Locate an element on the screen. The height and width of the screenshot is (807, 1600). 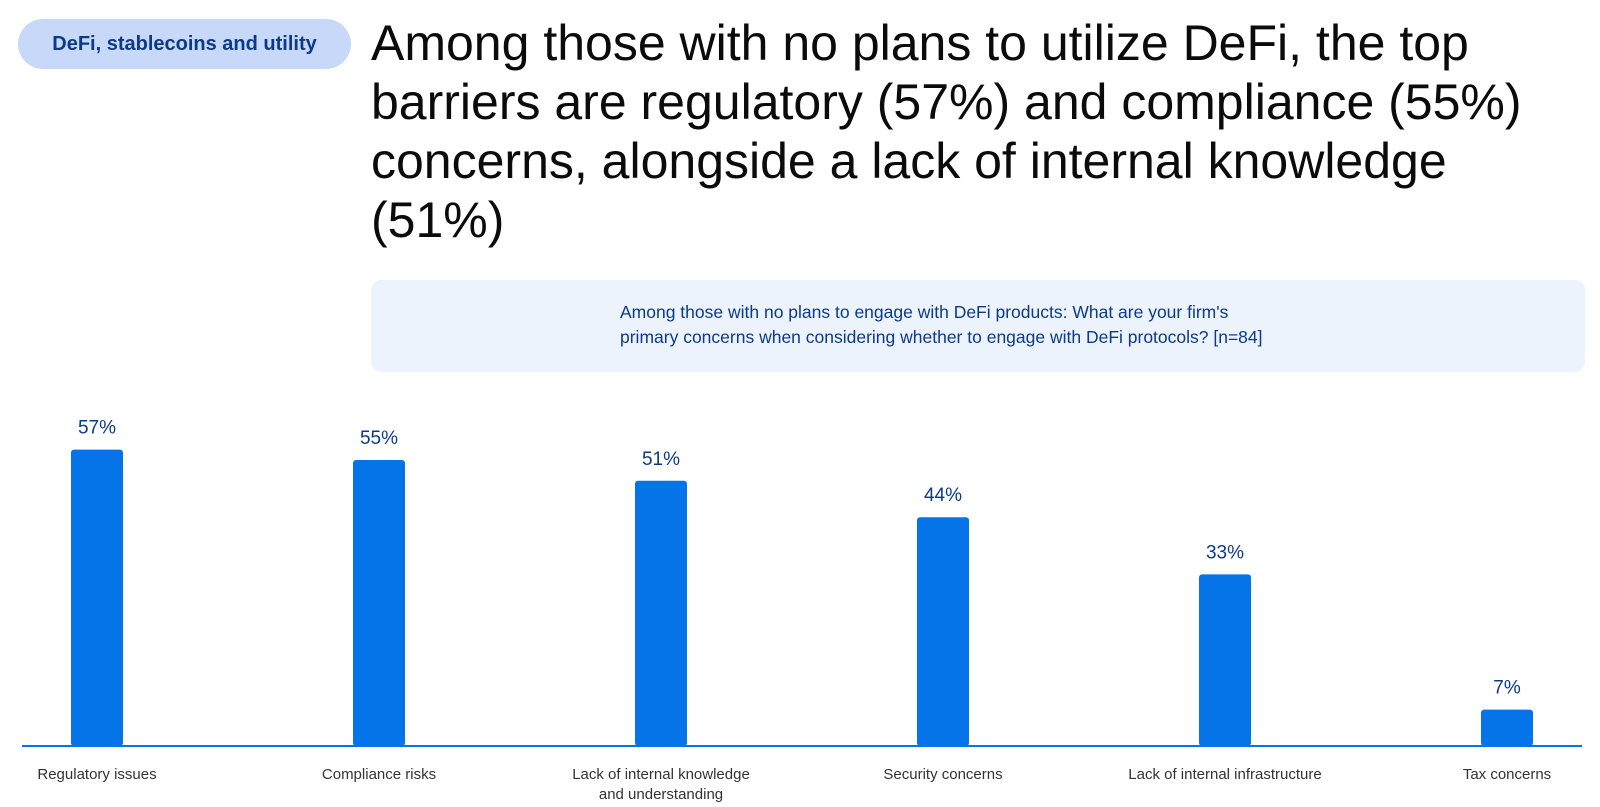
value-label-3: 51% is located at coordinates (661, 459).